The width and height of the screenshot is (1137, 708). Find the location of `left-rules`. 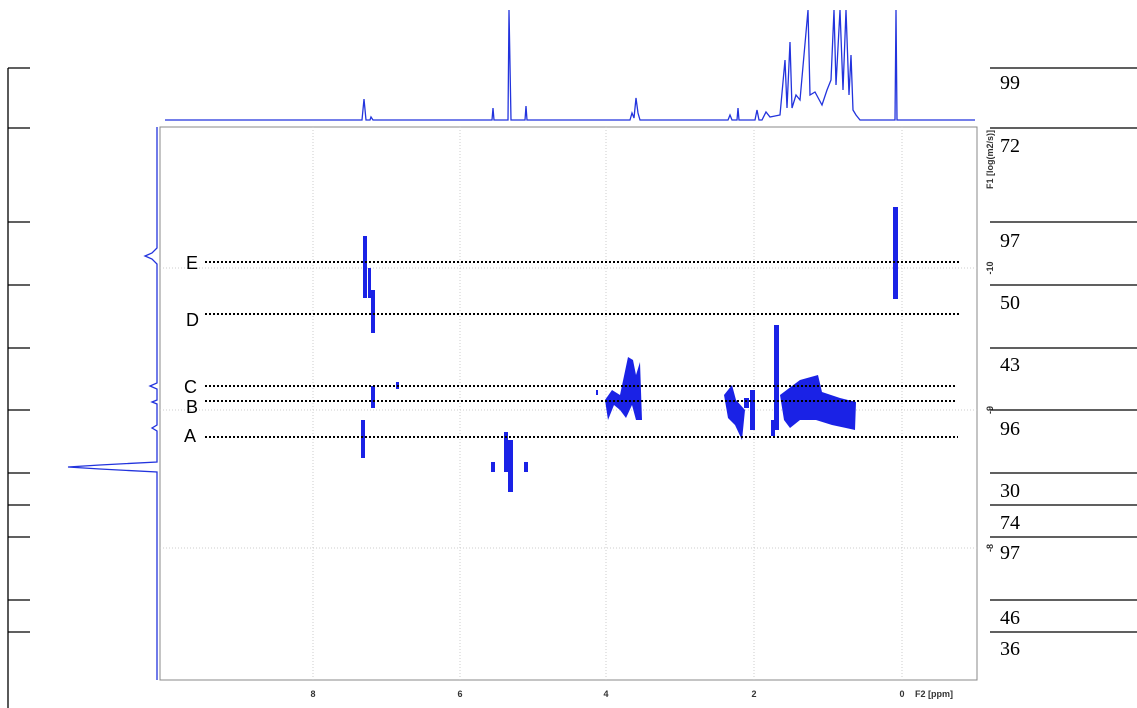

left-rules is located at coordinates (18, 387).